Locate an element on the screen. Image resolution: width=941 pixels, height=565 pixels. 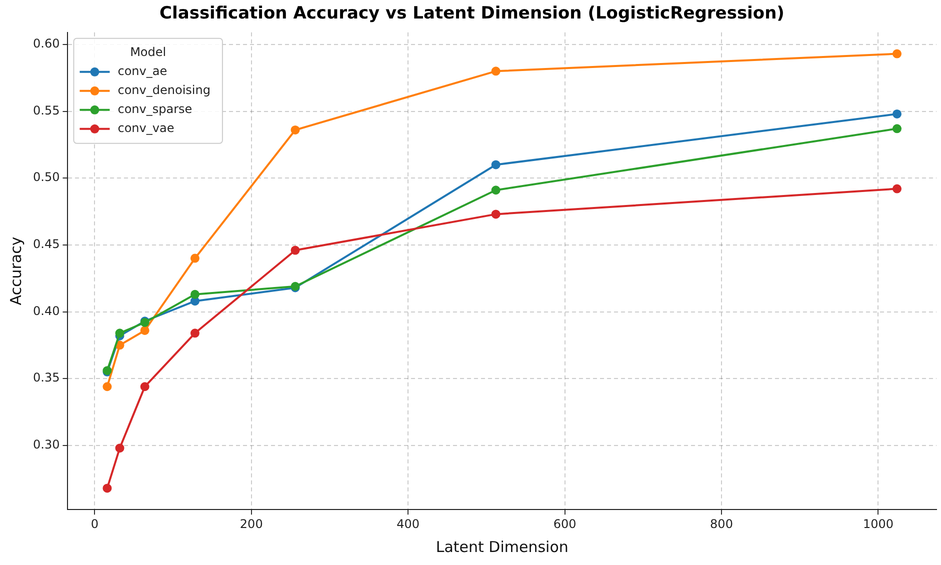
x-tick-label: 0 is located at coordinates (94, 523).